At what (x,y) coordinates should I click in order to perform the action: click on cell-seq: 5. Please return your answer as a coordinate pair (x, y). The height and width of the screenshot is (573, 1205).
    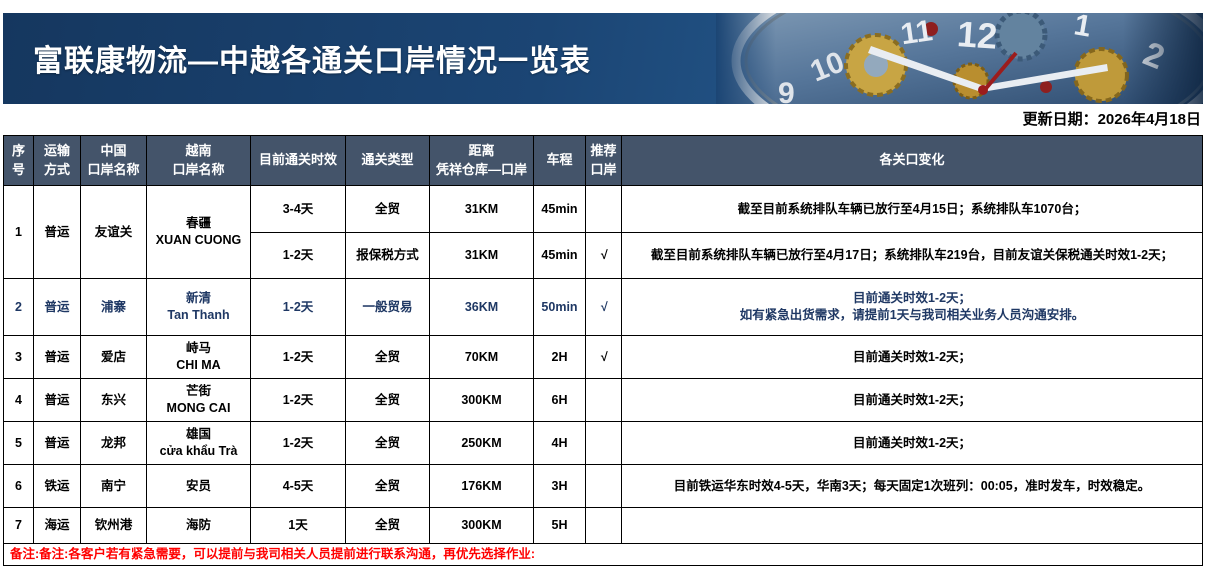
    Looking at the image, I should click on (18, 443).